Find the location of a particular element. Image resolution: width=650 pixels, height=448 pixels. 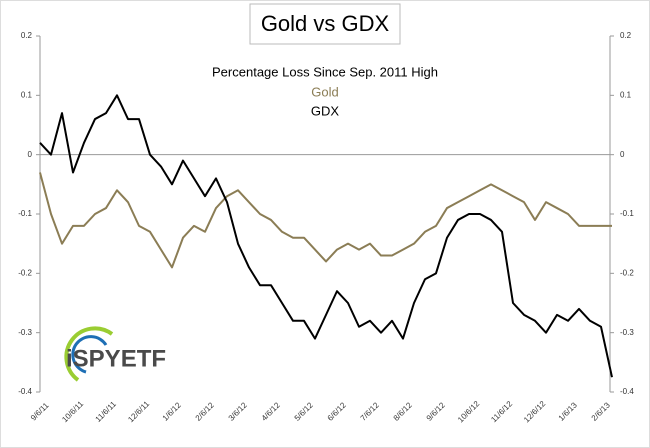

y2-tick-label: -0.1 is located at coordinates (627, 213).